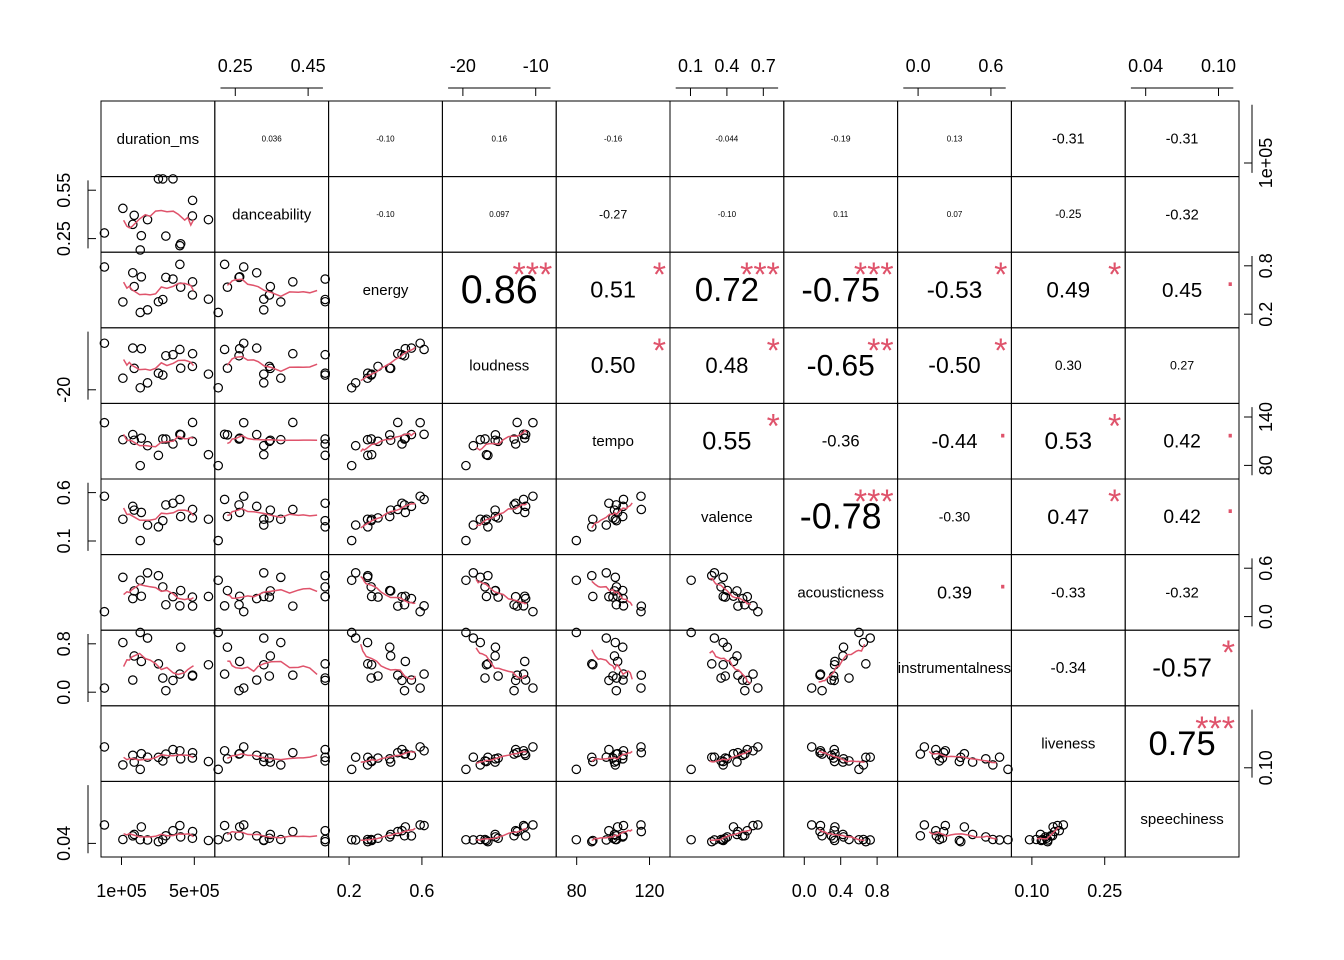 This screenshot has height=960, width=1344. Describe the element at coordinates (990, 66) in the screenshot. I see `tick-label: 0.6` at that location.